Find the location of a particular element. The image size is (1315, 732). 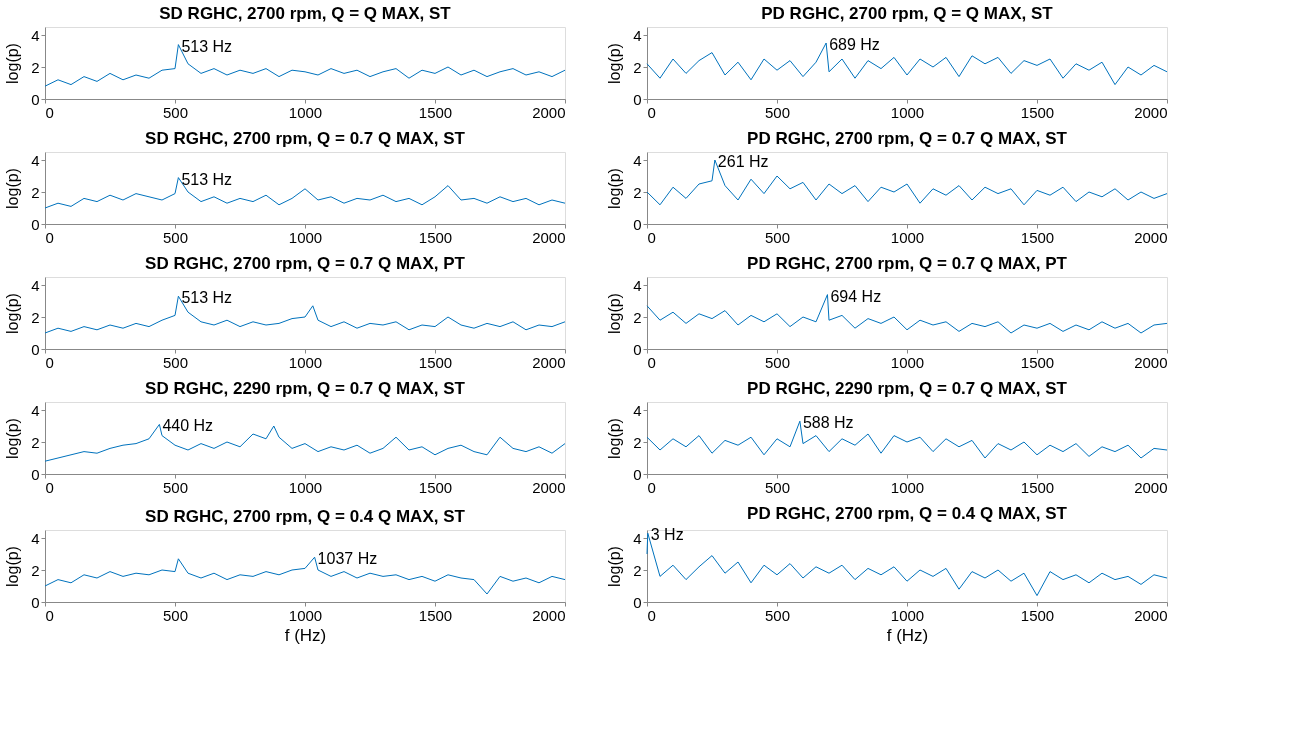

annotation: 588 Hz is located at coordinates (828, 423).